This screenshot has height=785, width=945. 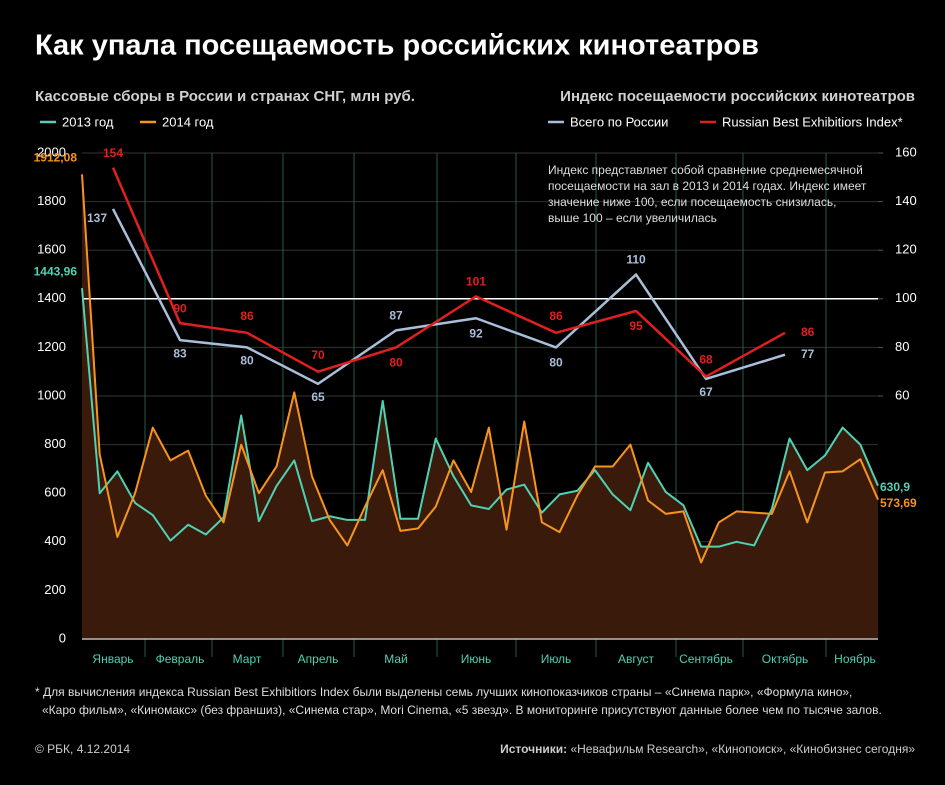 I want to click on y-tick-label: 200, so click(x=55, y=589).